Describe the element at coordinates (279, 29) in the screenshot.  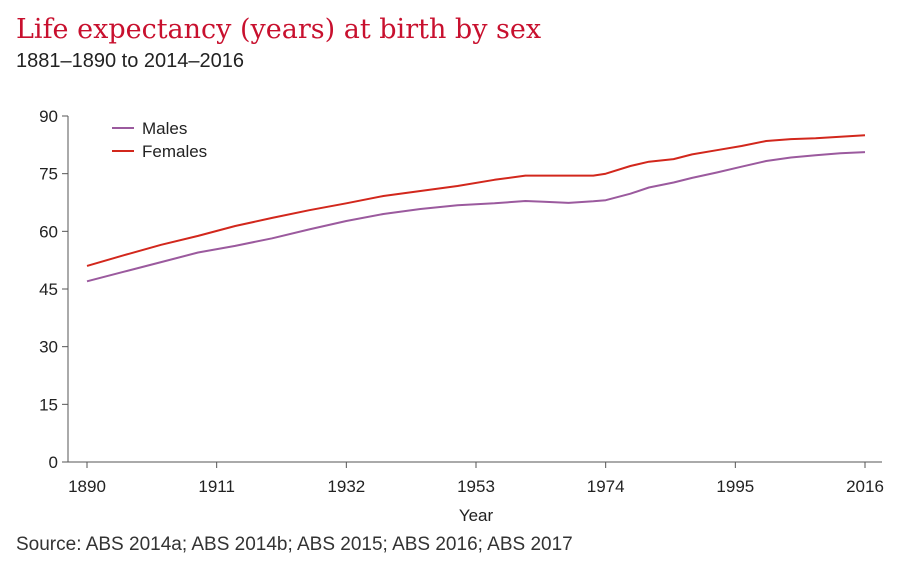
I see `chart-title: Life expectancy (years) at birth by sex` at that location.